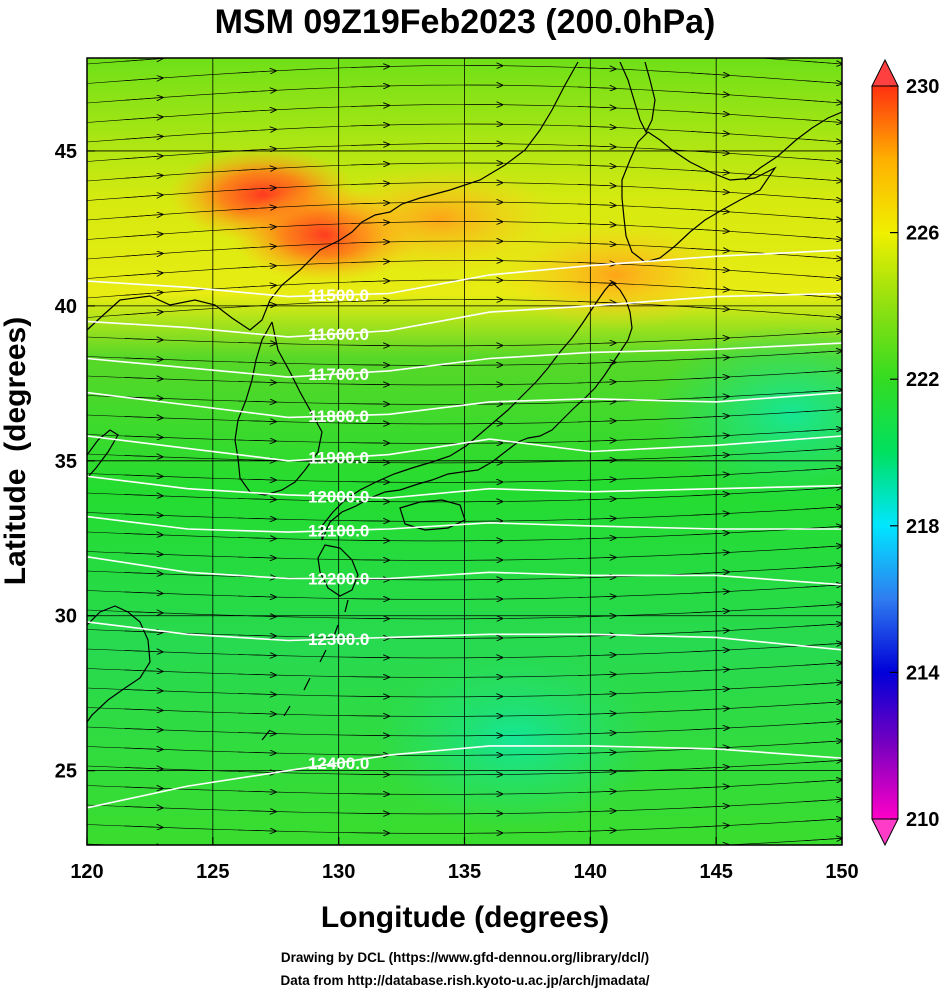 The width and height of the screenshot is (950, 993). What do you see at coordinates (465, 917) in the screenshot?
I see `x-axis-label: Longitude (degrees)` at bounding box center [465, 917].